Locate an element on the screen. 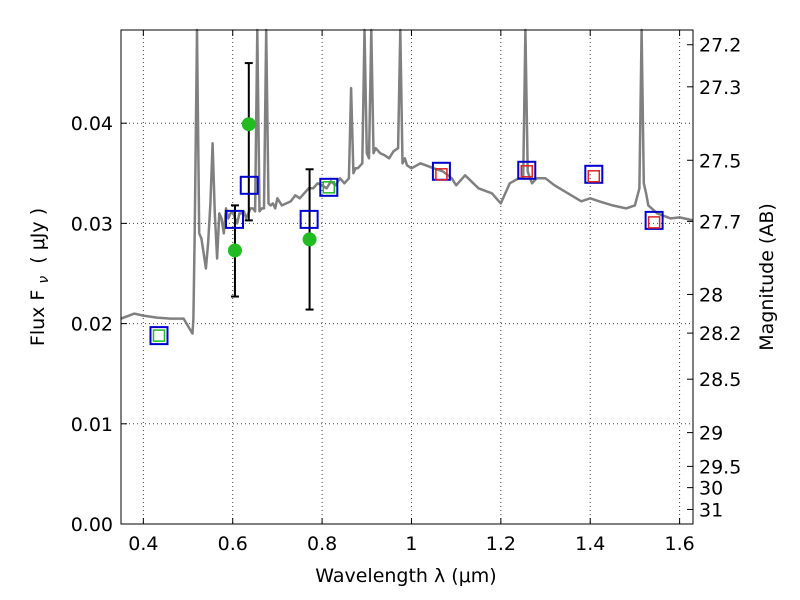 The width and height of the screenshot is (800, 600). x-tick-label: 0.6 is located at coordinates (233, 544).